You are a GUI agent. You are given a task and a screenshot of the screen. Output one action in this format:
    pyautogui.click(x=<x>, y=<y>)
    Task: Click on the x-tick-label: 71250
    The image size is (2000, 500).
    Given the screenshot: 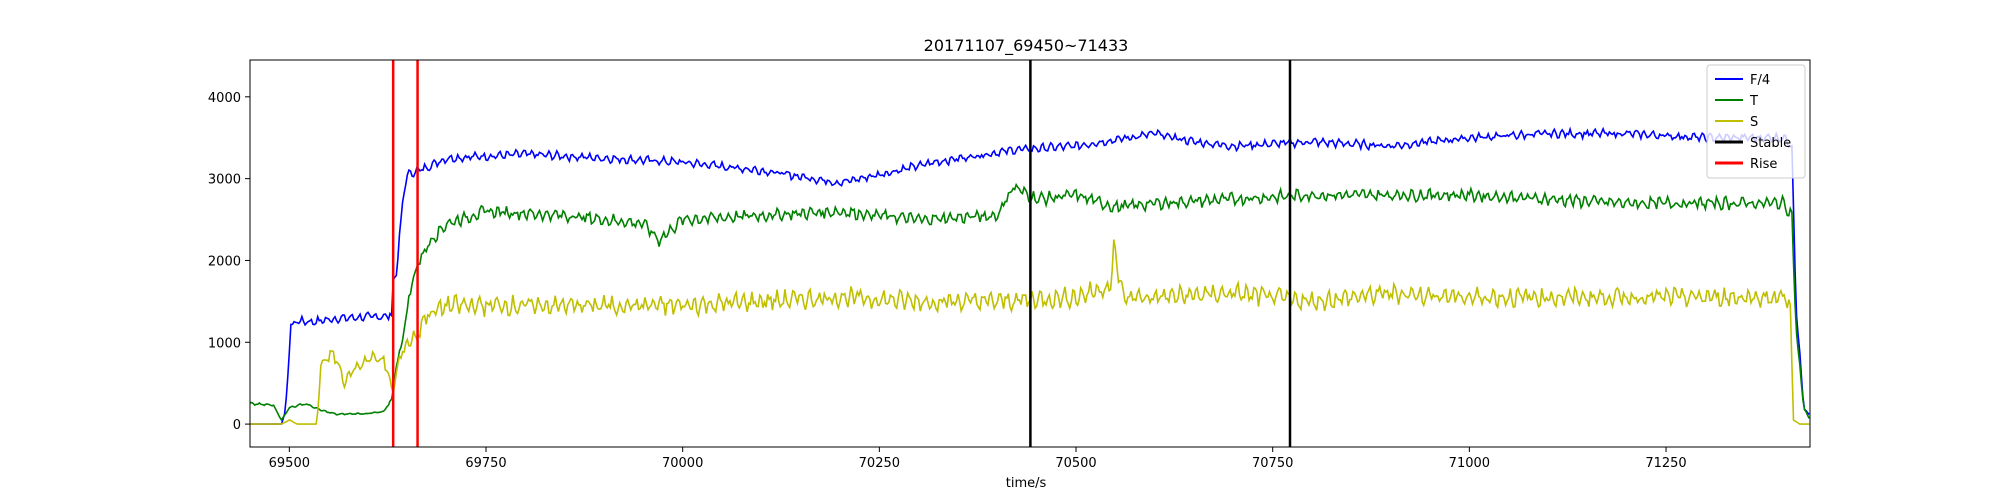 What is the action you would take?
    pyautogui.click(x=1665, y=463)
    